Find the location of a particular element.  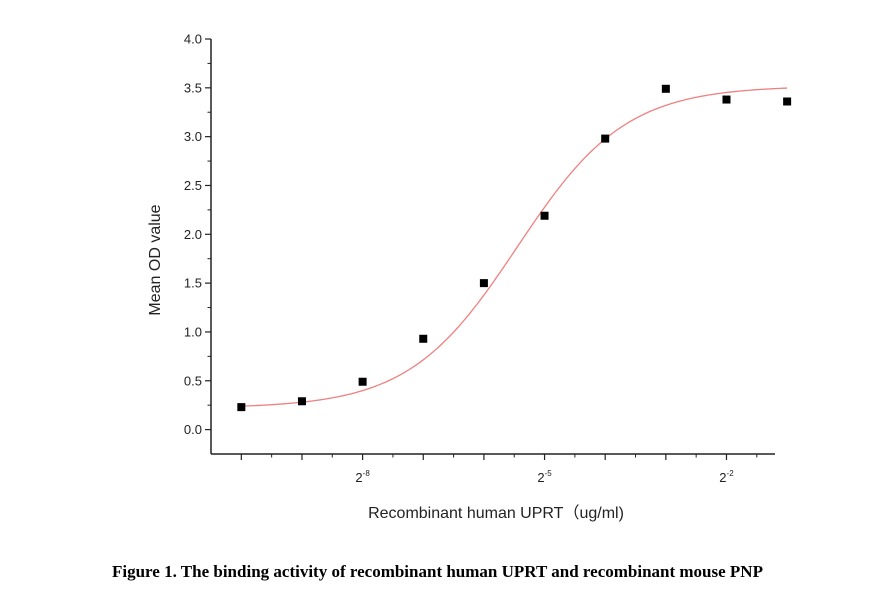

x-axis-title: Recombinant human UPRT（ug/ml) is located at coordinates (496, 513).